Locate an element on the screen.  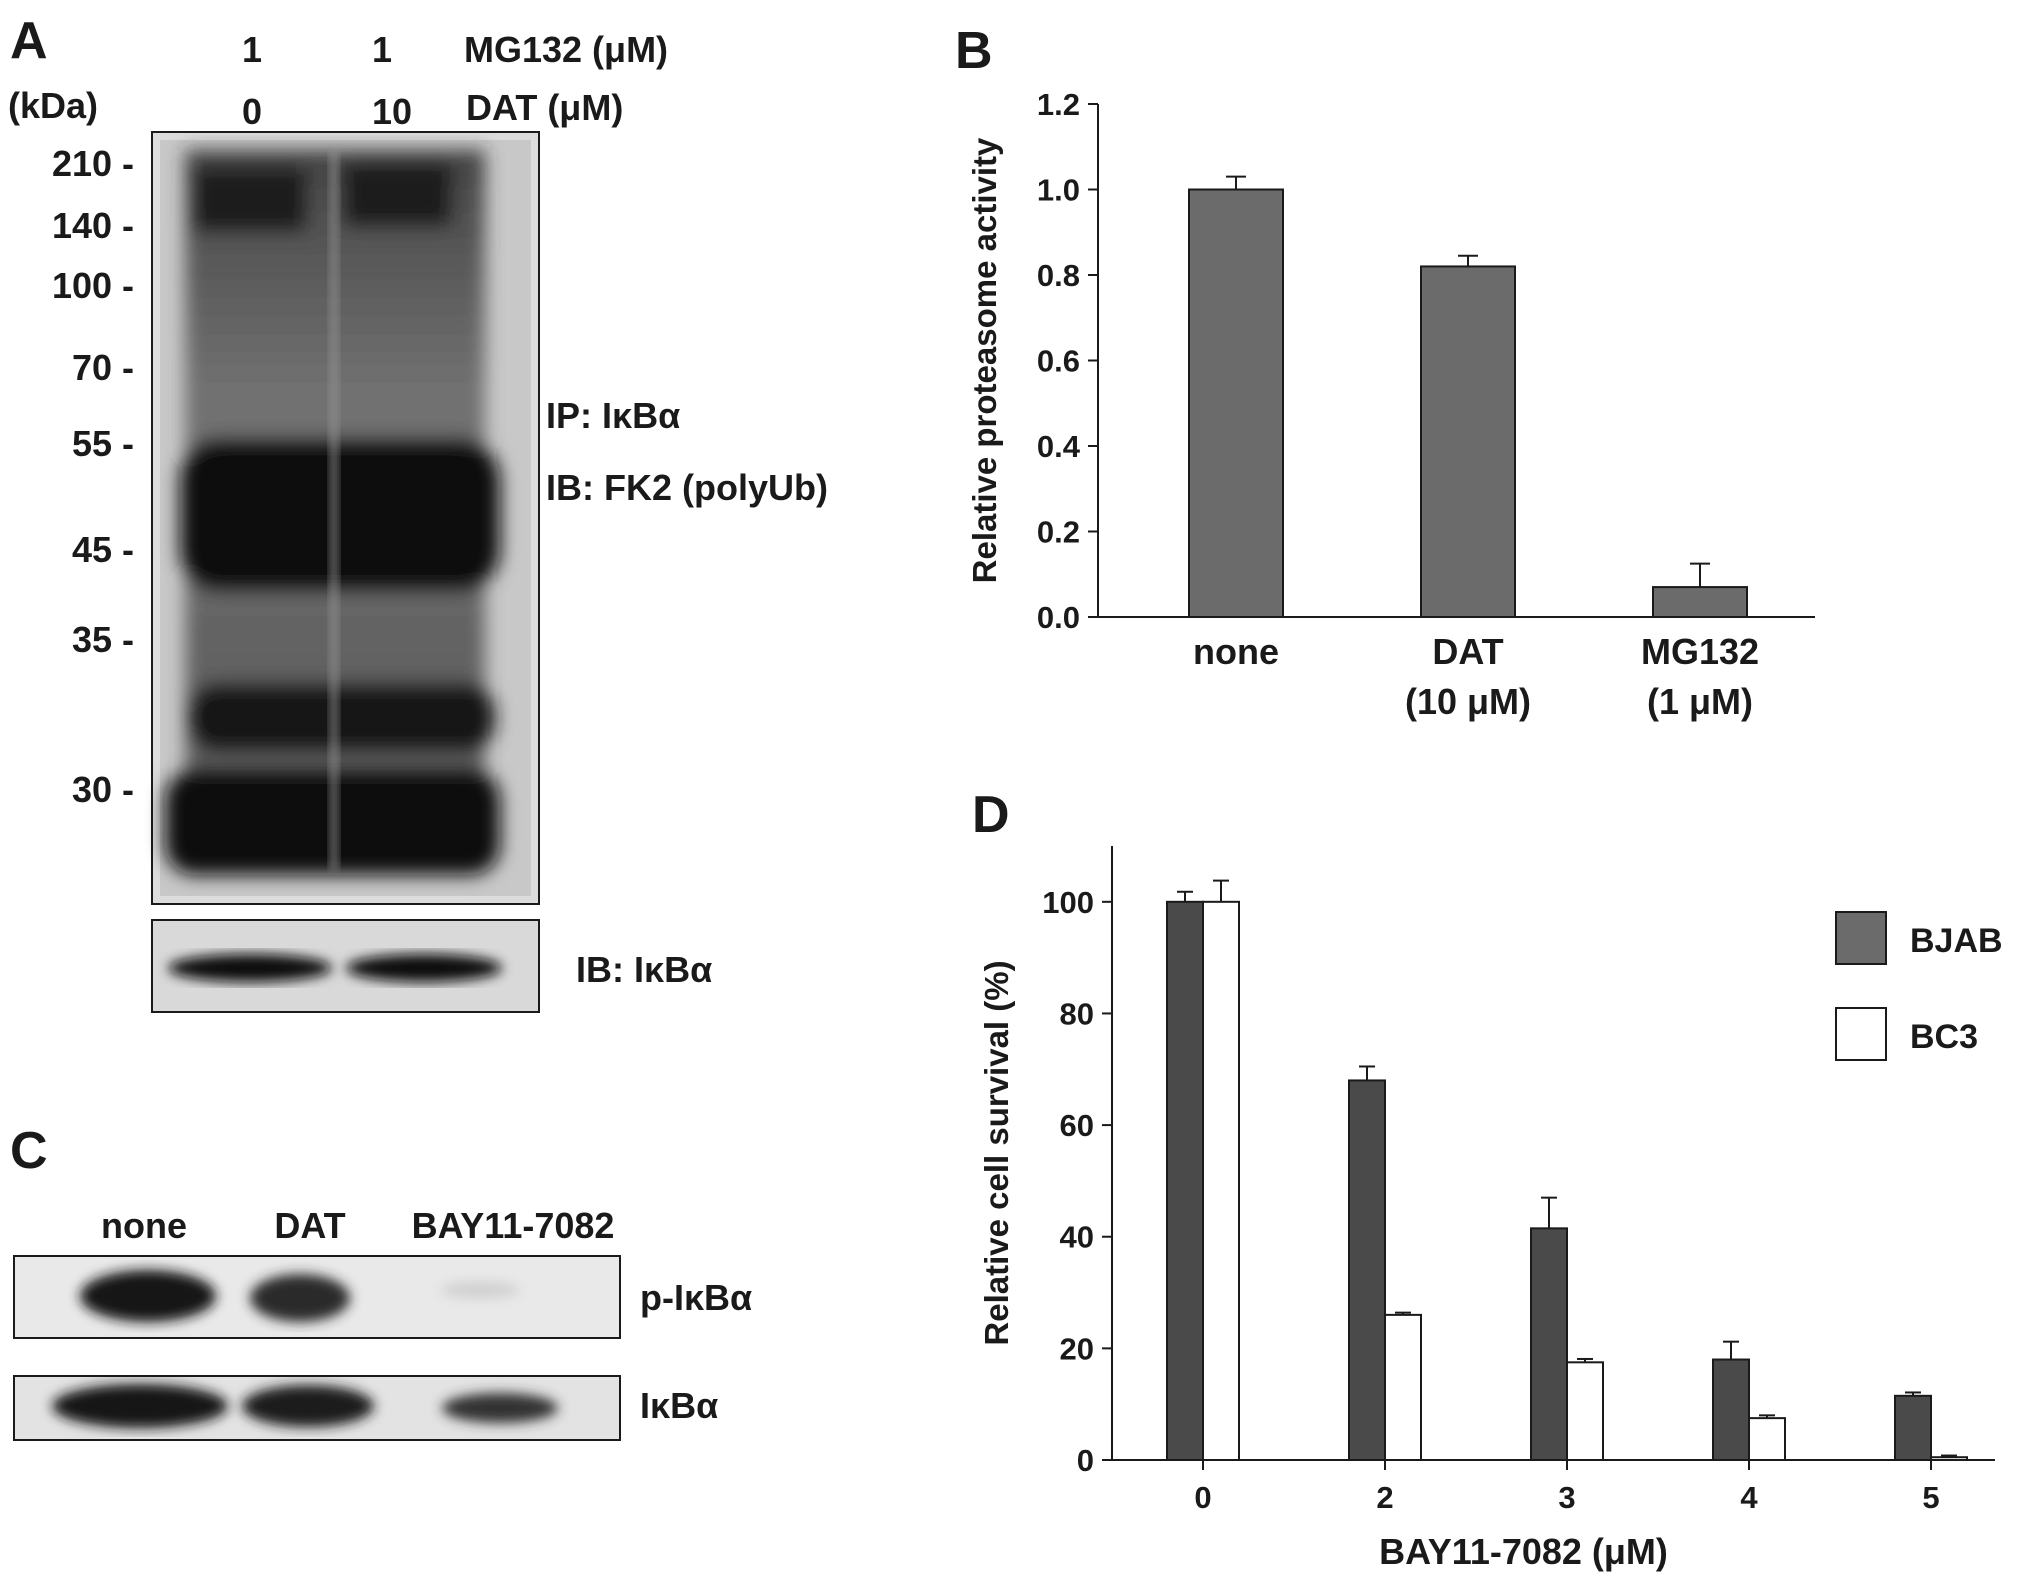
marker-55: 55 - is located at coordinates (103, 443).